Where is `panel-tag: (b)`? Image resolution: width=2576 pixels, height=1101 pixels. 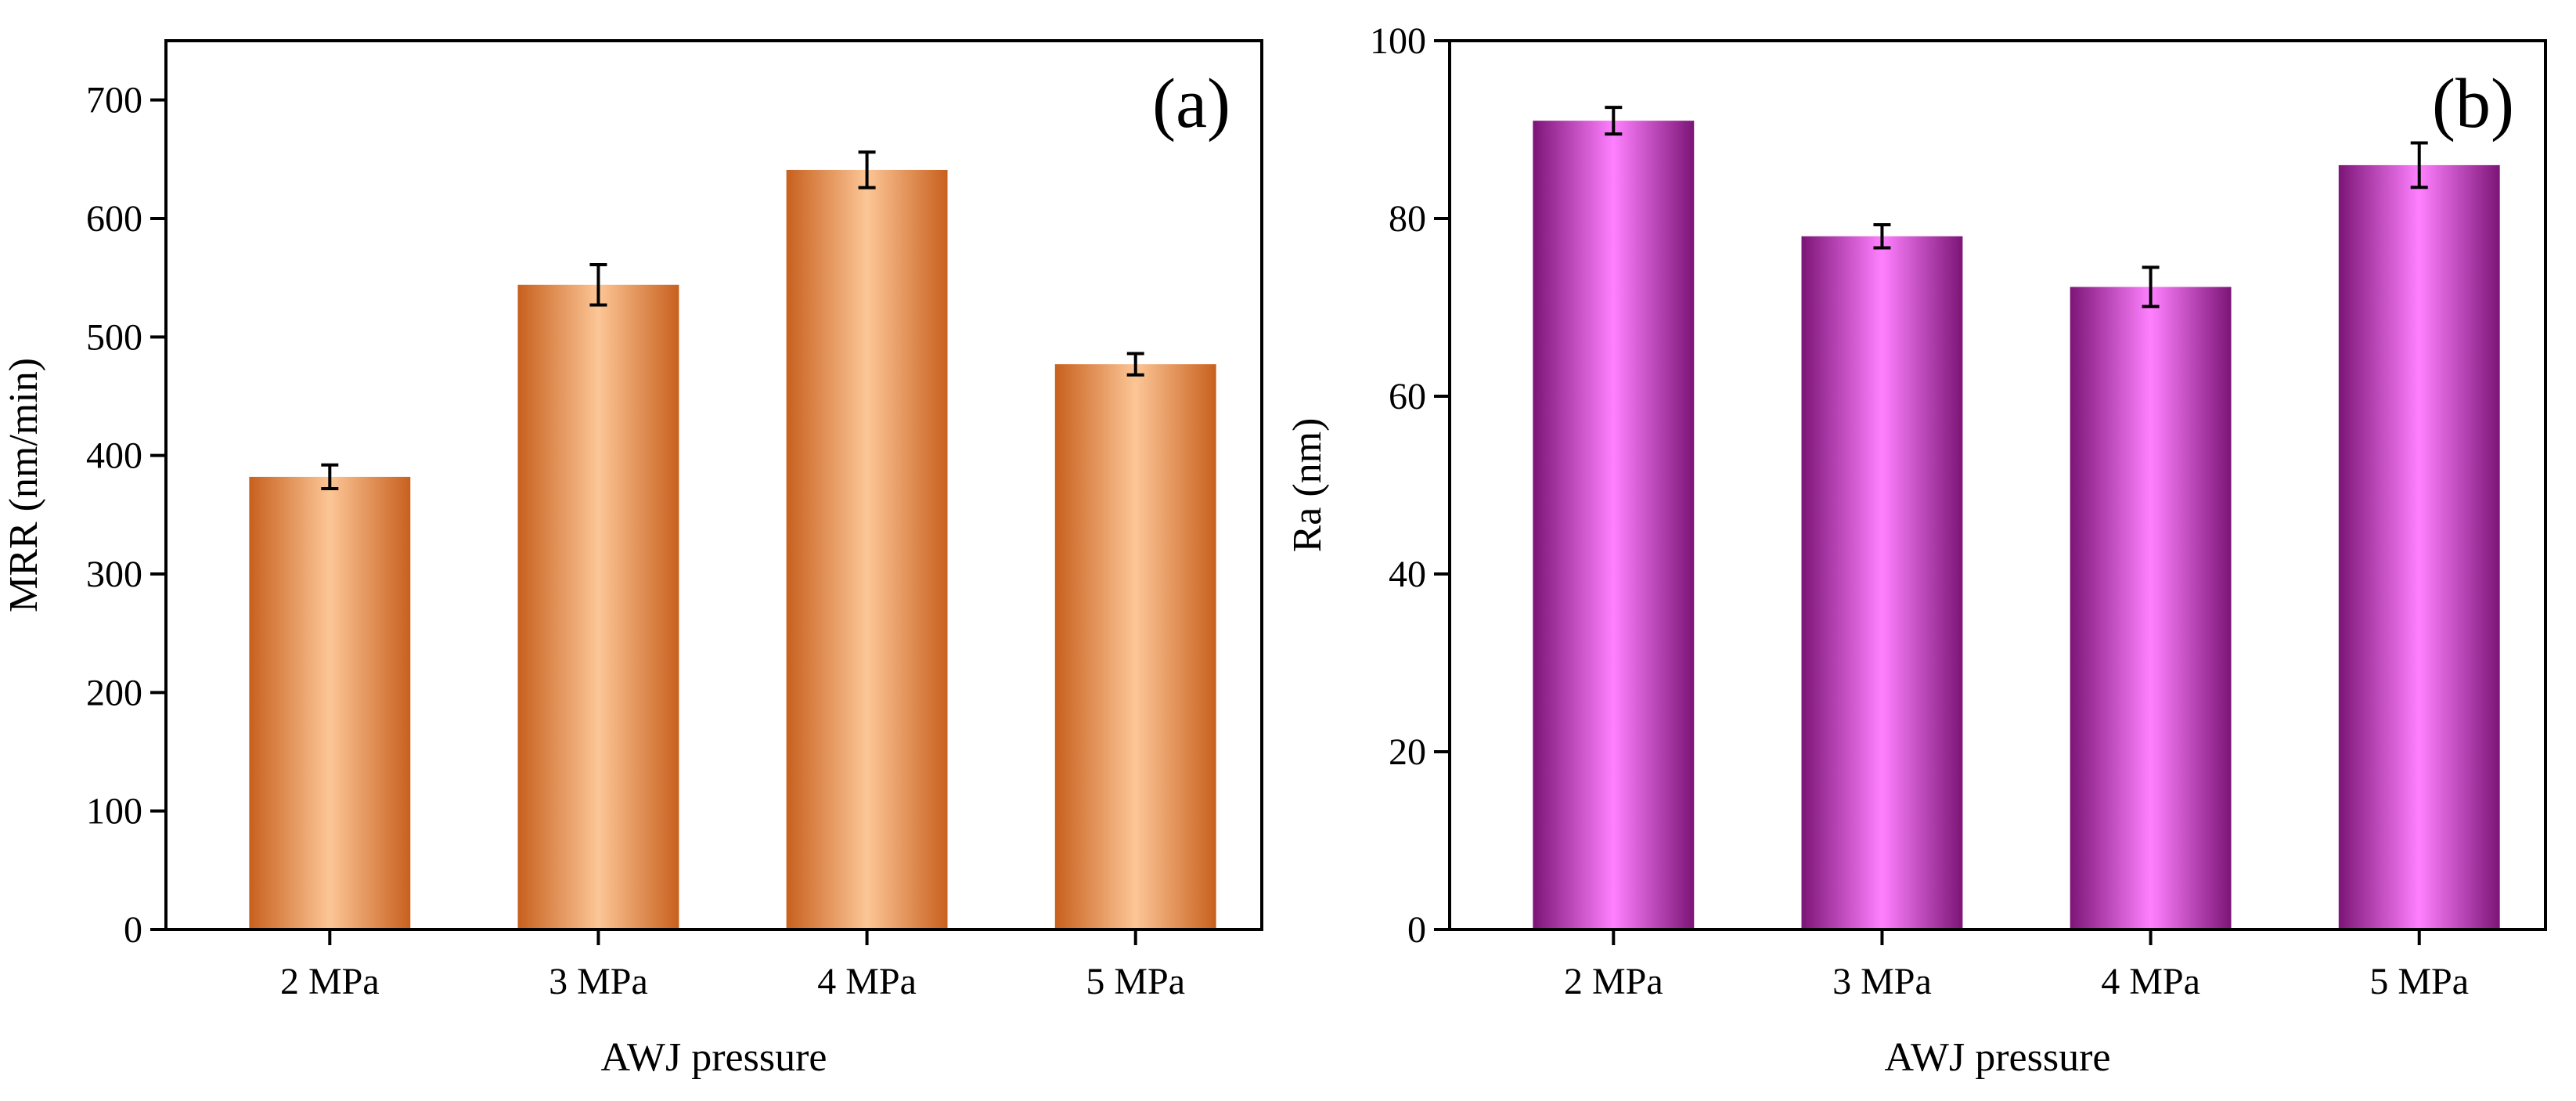
panel-tag: (b) is located at coordinates (2473, 104).